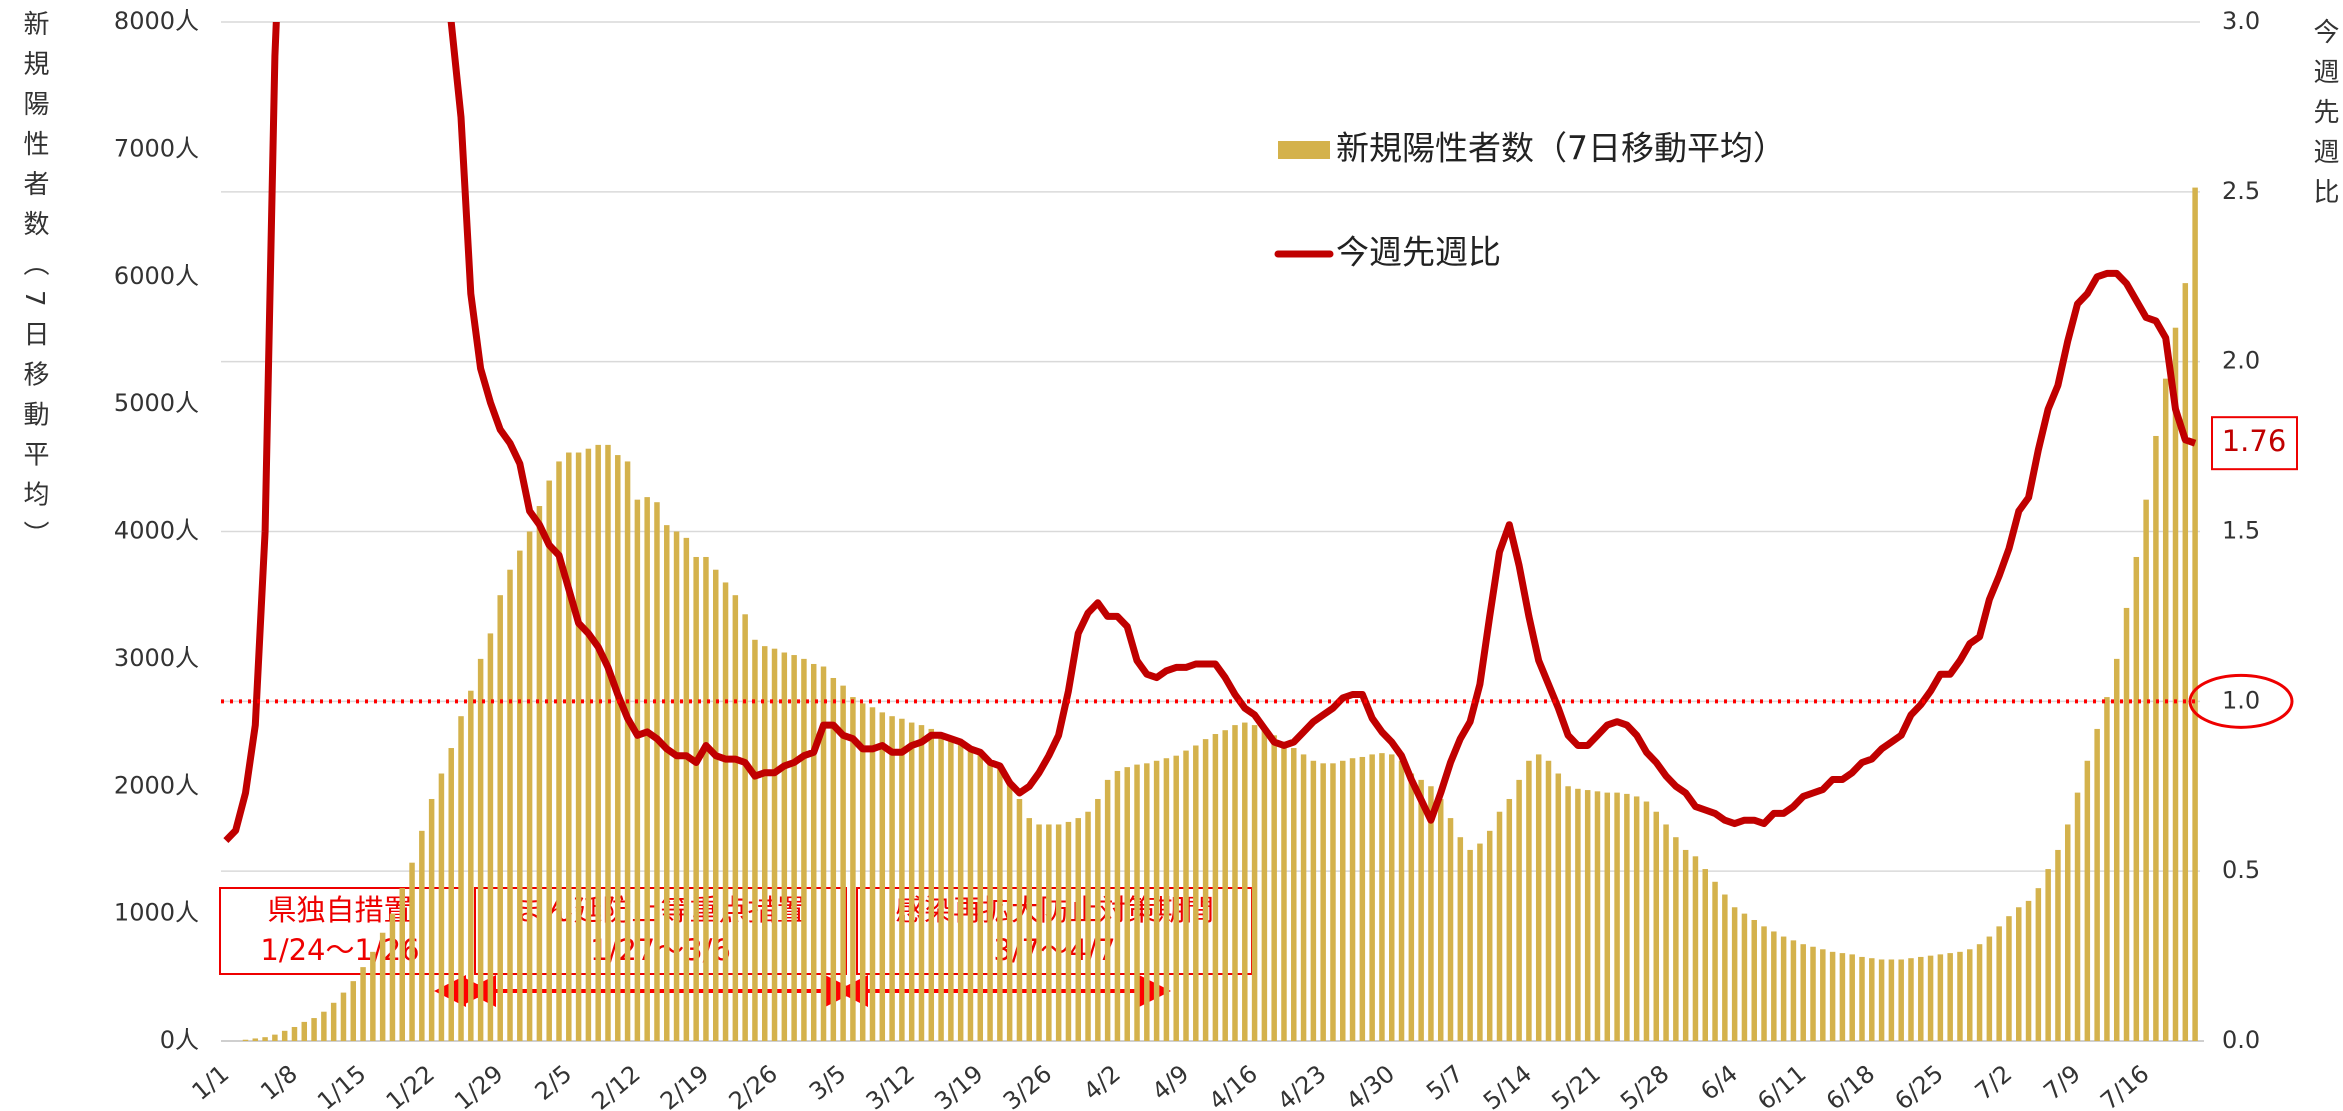  I want to click on highlight-ring, so click(2241, 701).